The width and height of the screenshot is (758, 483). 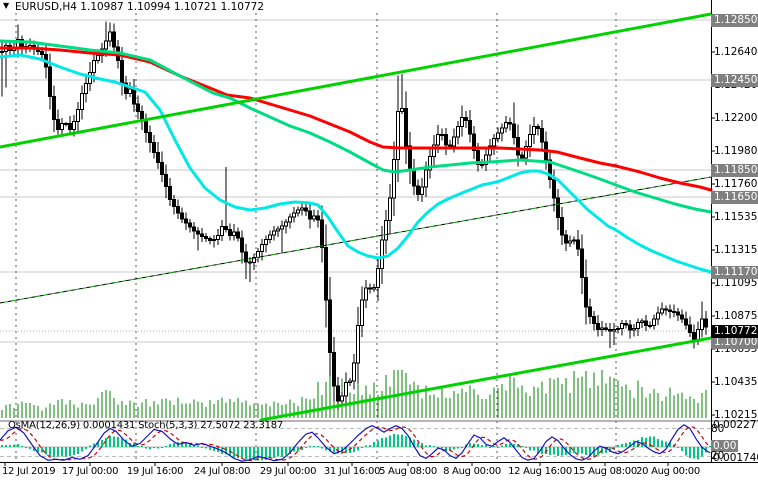 What do you see at coordinates (734, 197) in the screenshot?
I see `price-level-label: 1.11650` at bounding box center [734, 197].